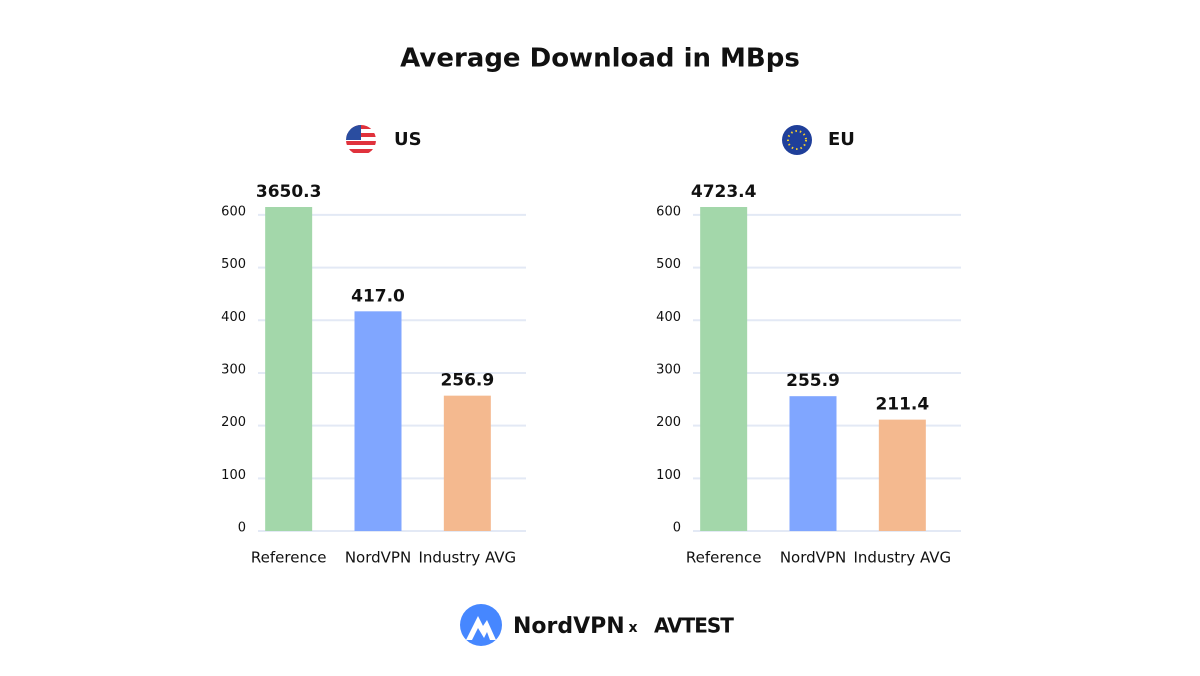 This screenshot has height=676, width=1200. Describe the element at coordinates (902, 405) in the screenshot. I see `value-label: 211.4` at that location.